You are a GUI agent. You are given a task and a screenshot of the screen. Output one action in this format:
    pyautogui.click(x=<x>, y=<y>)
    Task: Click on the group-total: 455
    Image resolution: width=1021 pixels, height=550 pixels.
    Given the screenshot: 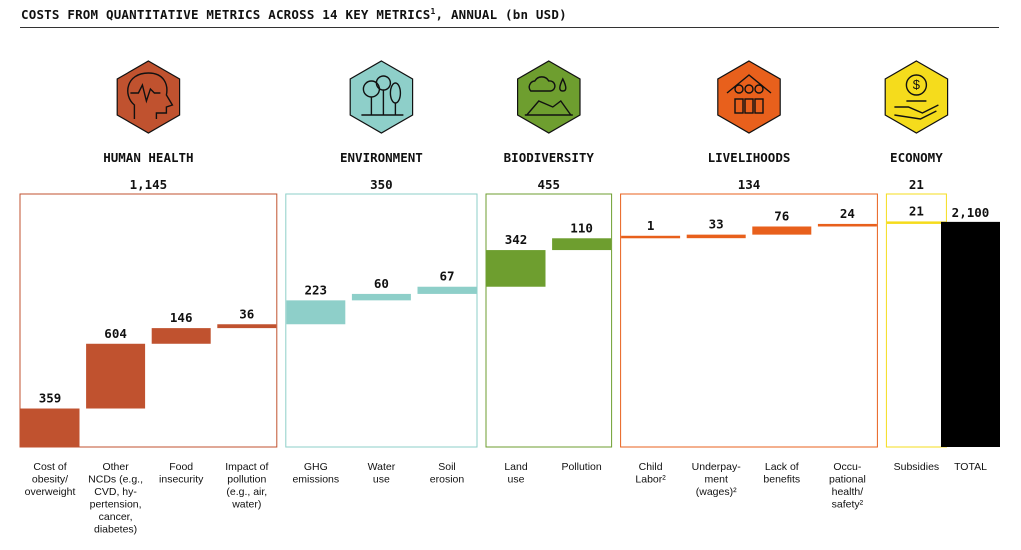 What is the action you would take?
    pyautogui.click(x=549, y=184)
    